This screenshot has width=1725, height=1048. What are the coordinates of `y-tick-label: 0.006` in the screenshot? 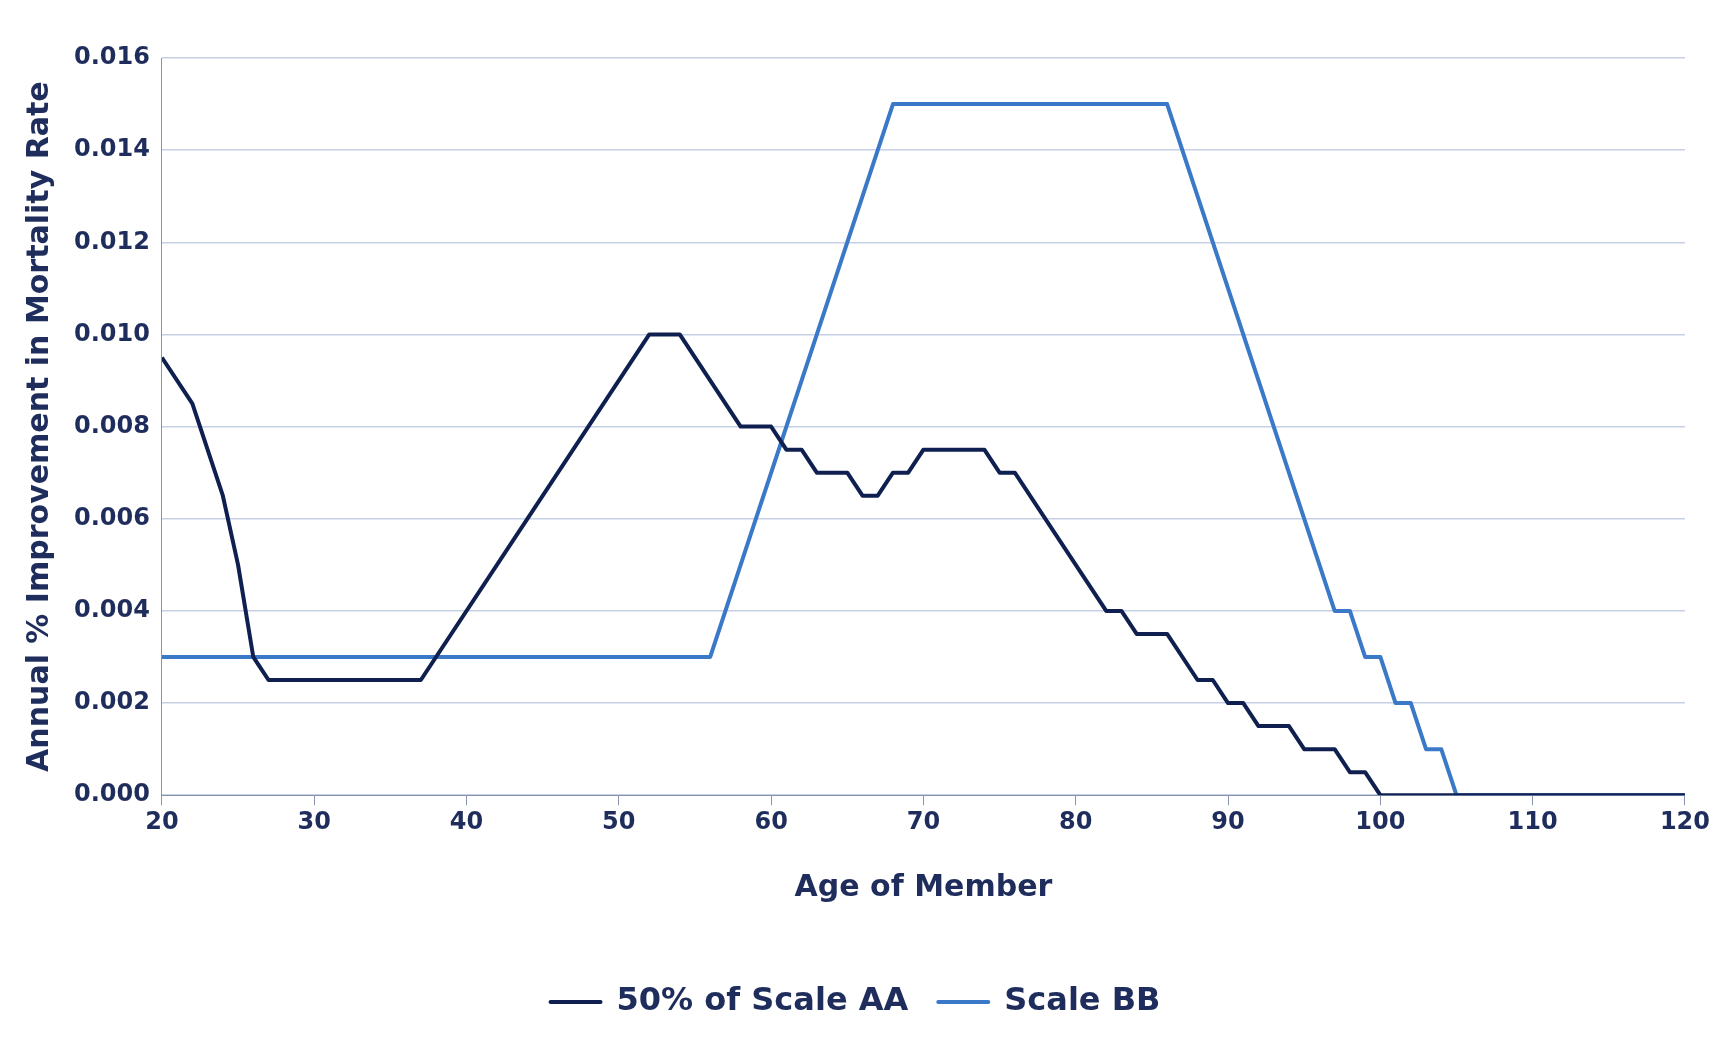 It's located at (111, 516).